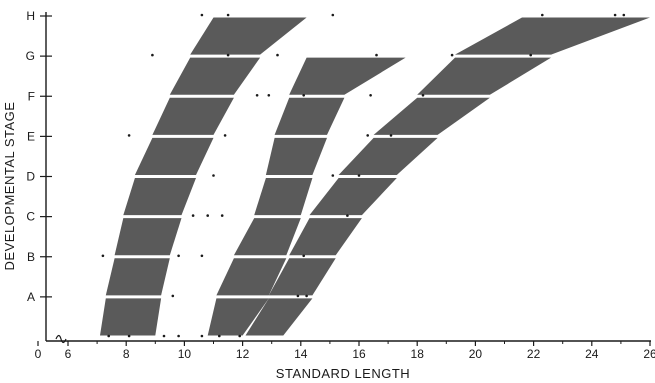 The image size is (655, 383). I want to click on x-tick-label: 18, so click(418, 354).